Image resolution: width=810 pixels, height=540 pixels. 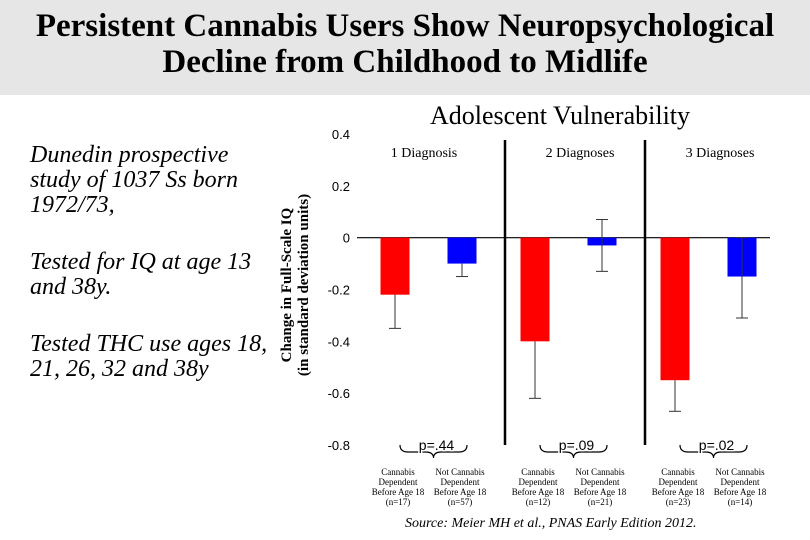 What do you see at coordinates (287, 284) in the screenshot?
I see `y-axis-label-line: Change in Full-Scale IQ` at bounding box center [287, 284].